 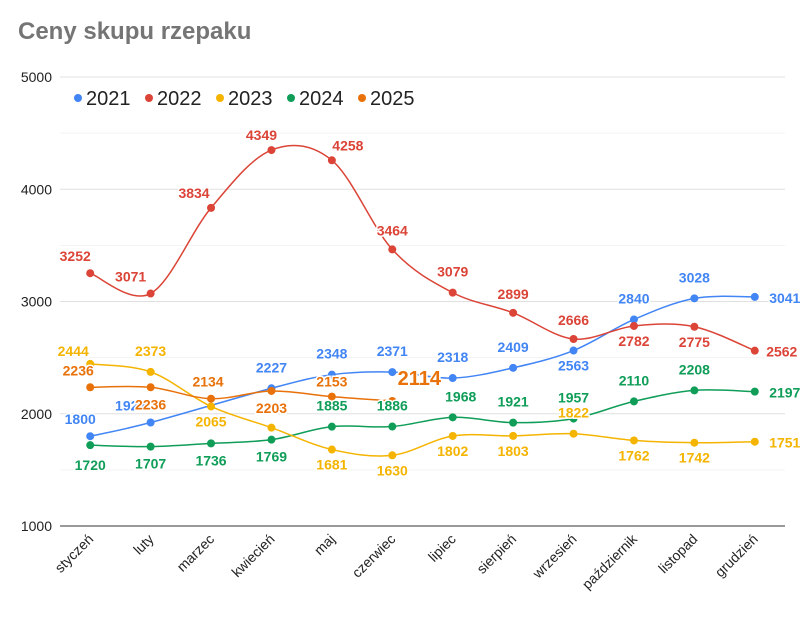 What do you see at coordinates (179, 99) in the screenshot?
I see `legend-label-2022: 2022` at bounding box center [179, 99].